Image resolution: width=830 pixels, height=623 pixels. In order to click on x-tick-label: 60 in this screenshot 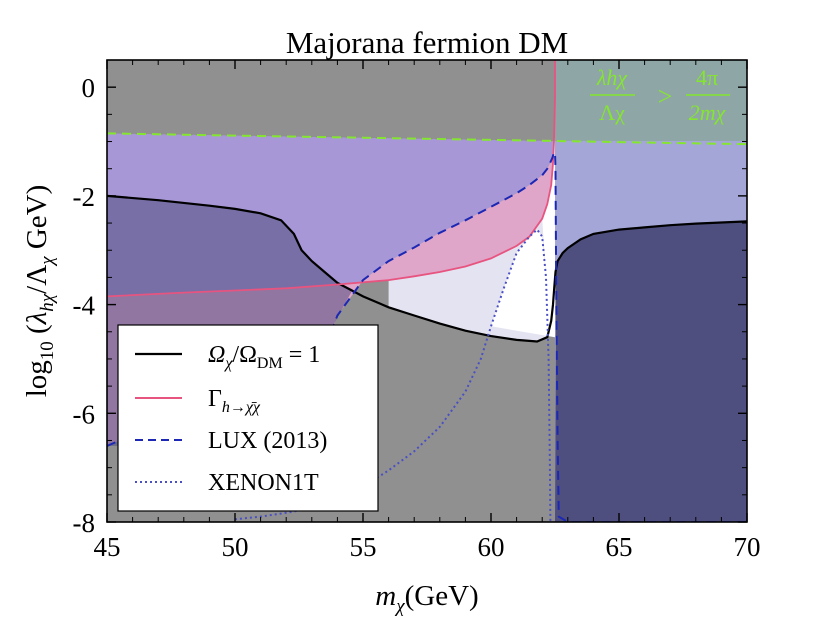, I will do `click(491, 547)`.